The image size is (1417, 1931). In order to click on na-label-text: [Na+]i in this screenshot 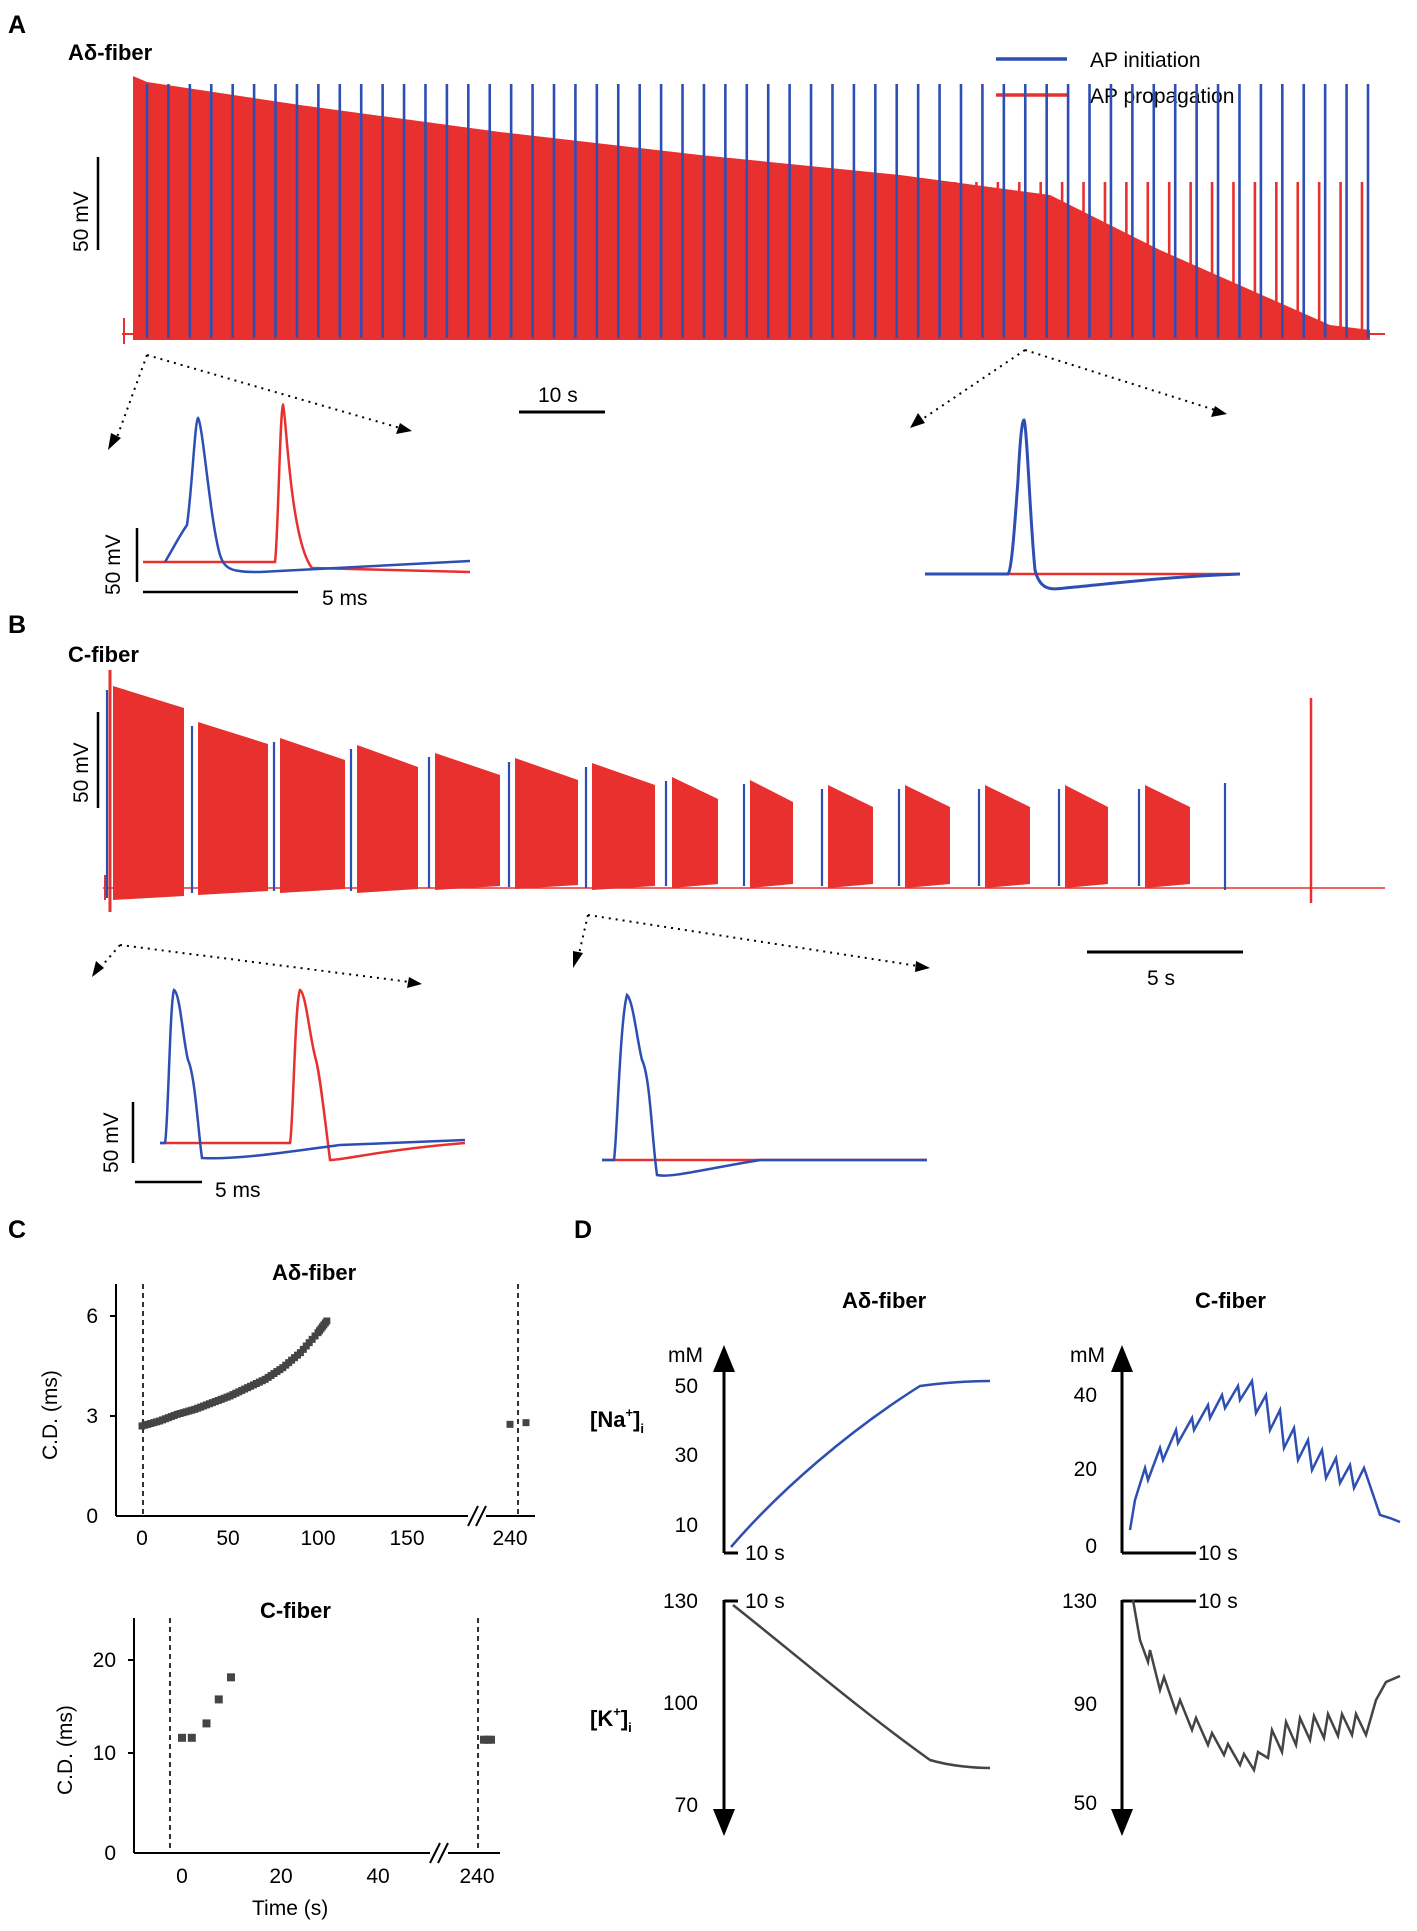, I will do `click(617, 1420)`.